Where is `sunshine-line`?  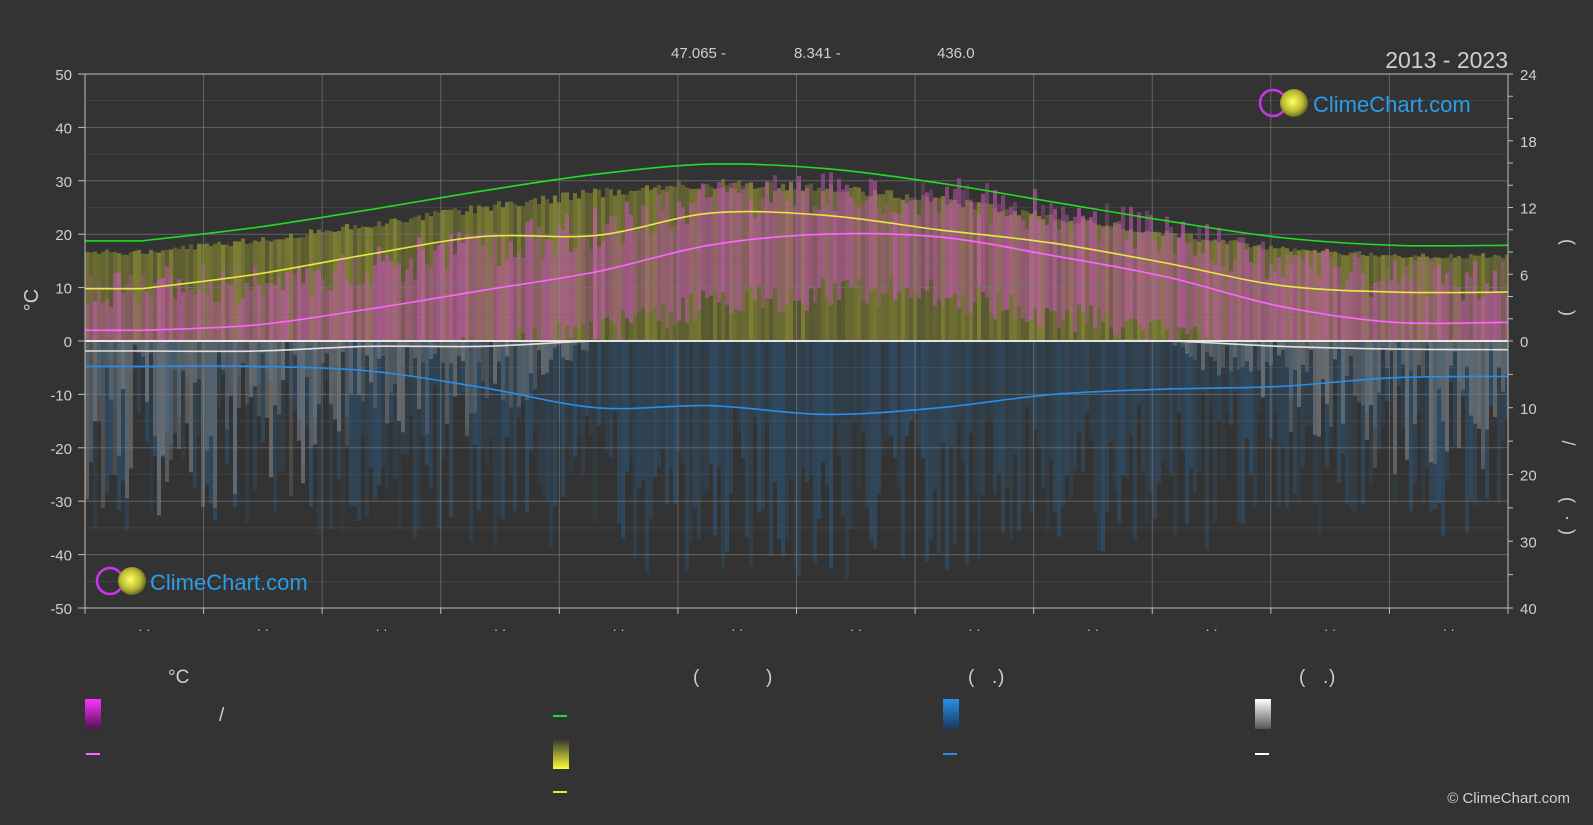
sunshine-line is located at coordinates (796, 252).